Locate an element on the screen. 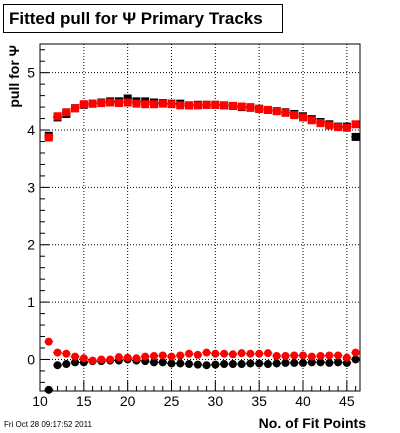 The width and height of the screenshot is (400, 433). y-tick-label: 1 is located at coordinates (31, 302).